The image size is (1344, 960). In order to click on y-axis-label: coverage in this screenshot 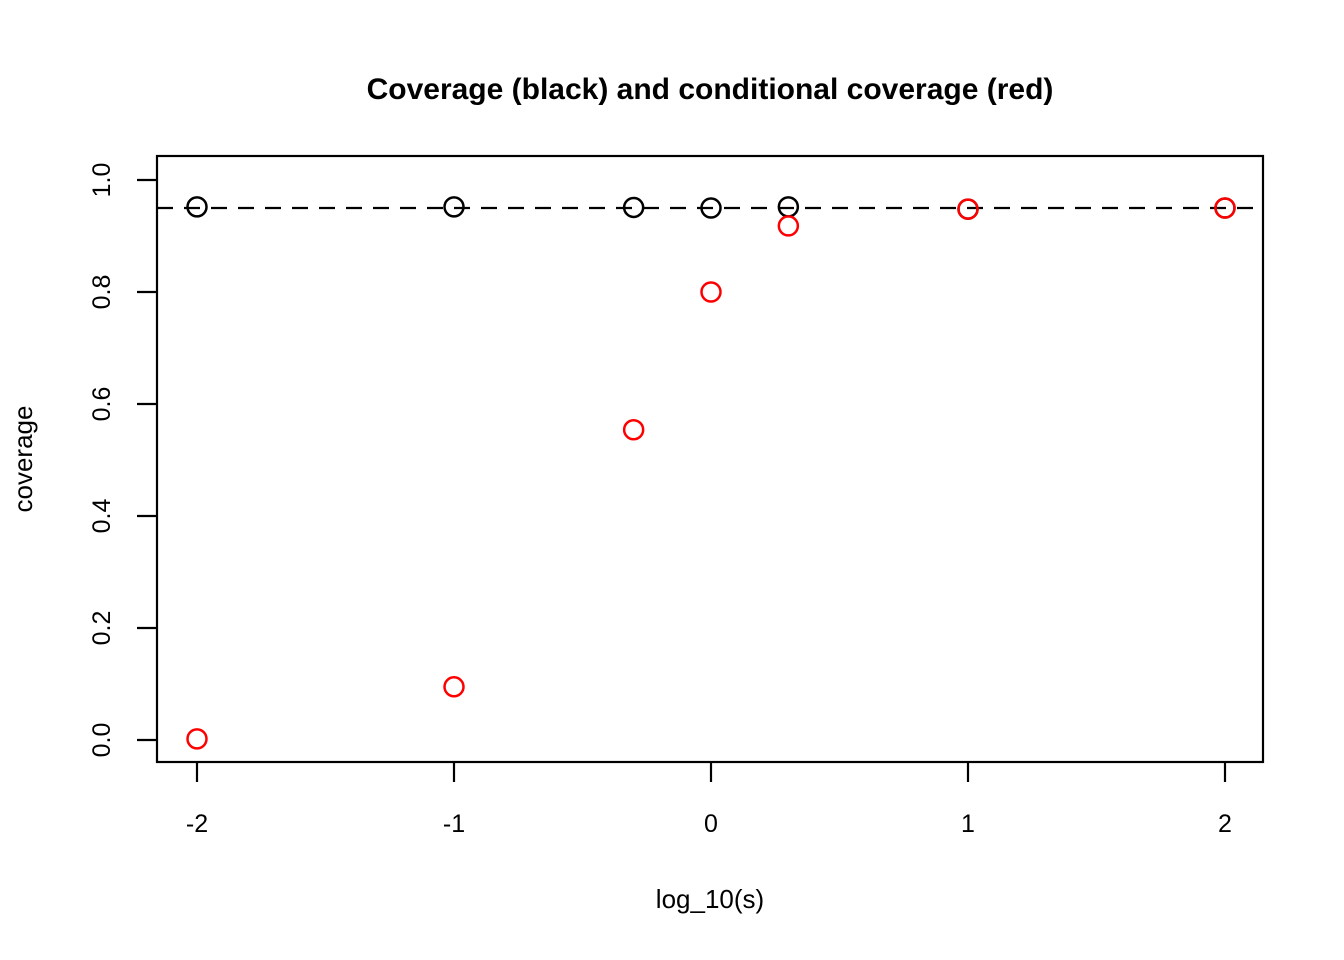, I will do `click(23, 459)`.